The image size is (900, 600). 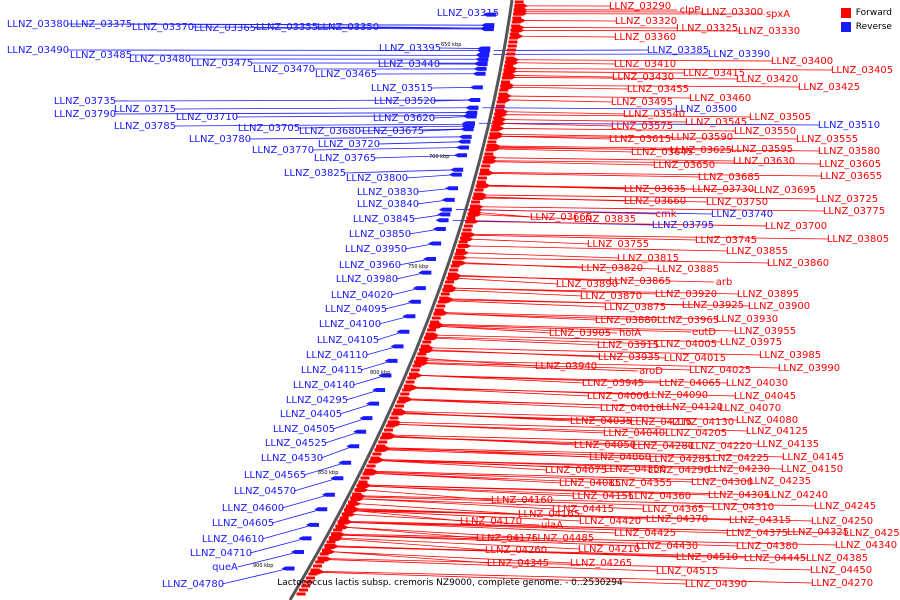 I want to click on forward-gene-label: LLNZ_03925, so click(x=713, y=305).